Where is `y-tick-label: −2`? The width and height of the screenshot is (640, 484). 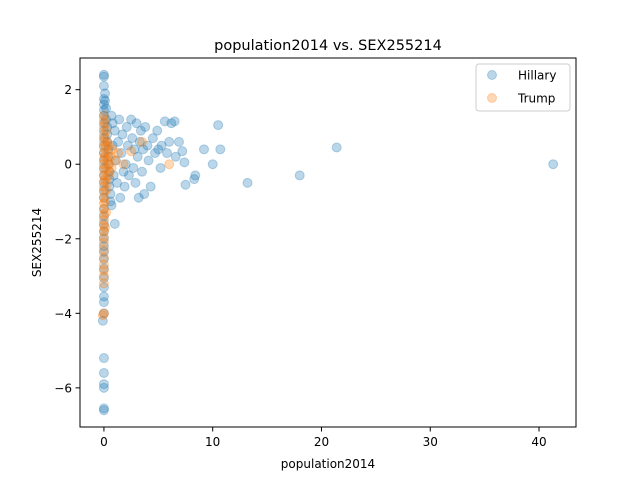 y-tick-label: −2 is located at coordinates (63, 239).